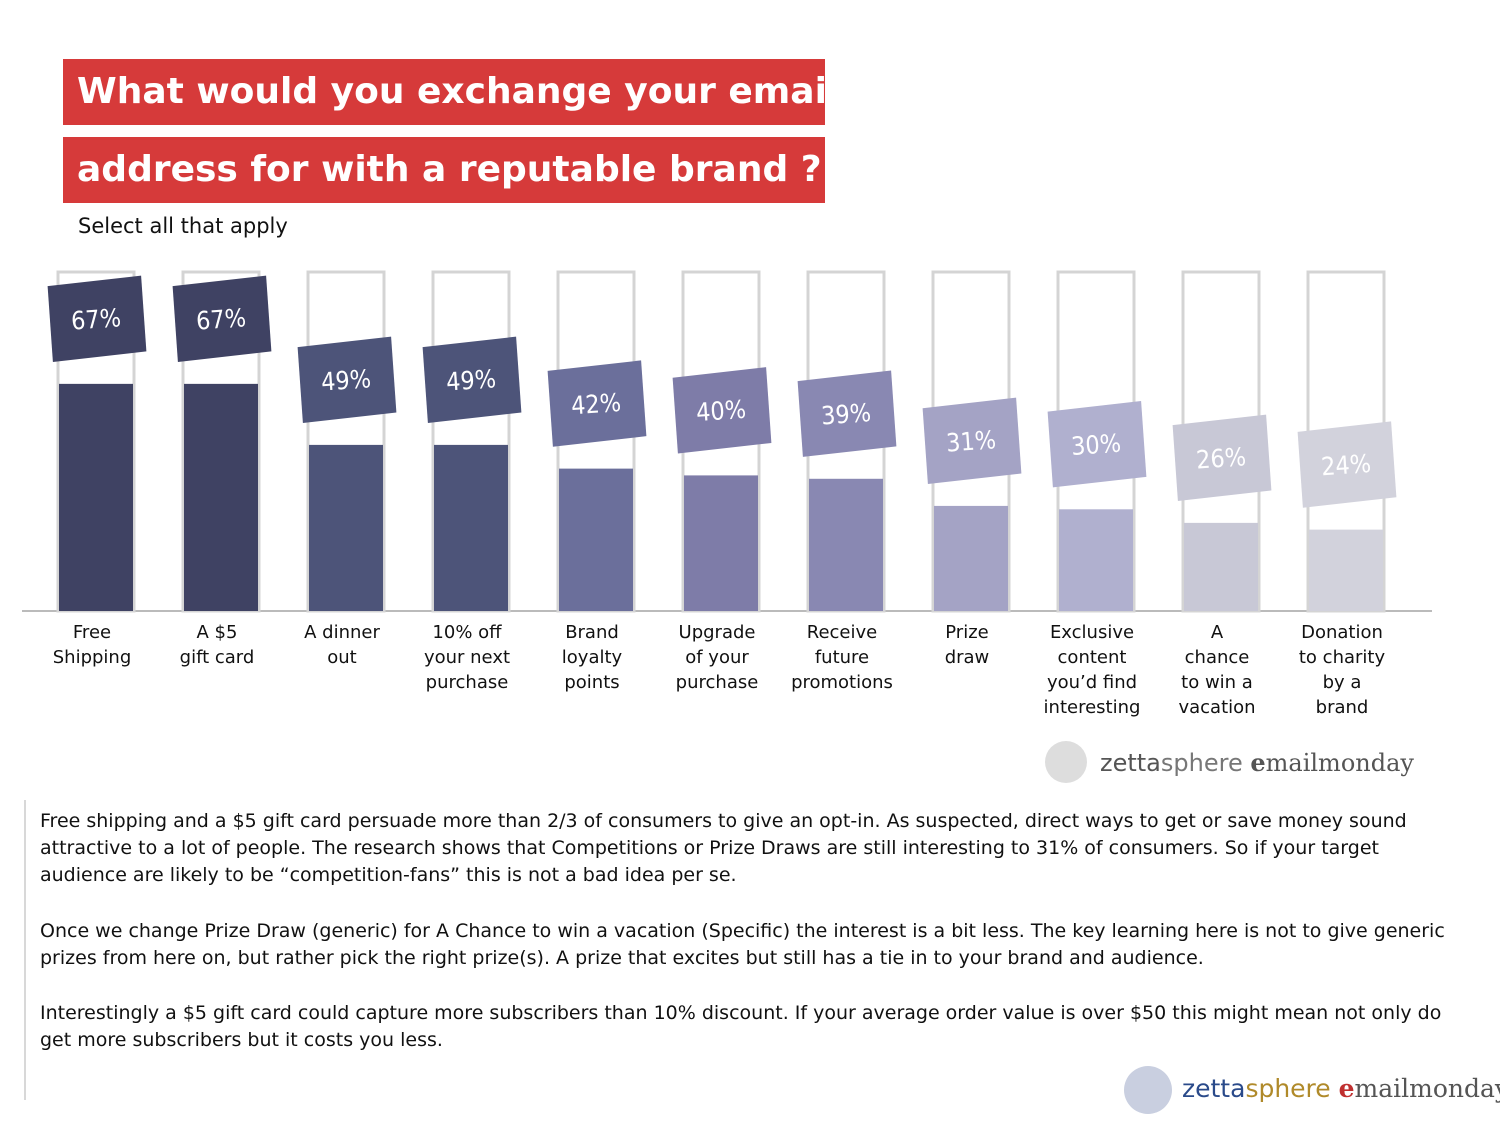  What do you see at coordinates (1342, 670) in the screenshot?
I see `x-tick-label: Donation to charity by a brand` at bounding box center [1342, 670].